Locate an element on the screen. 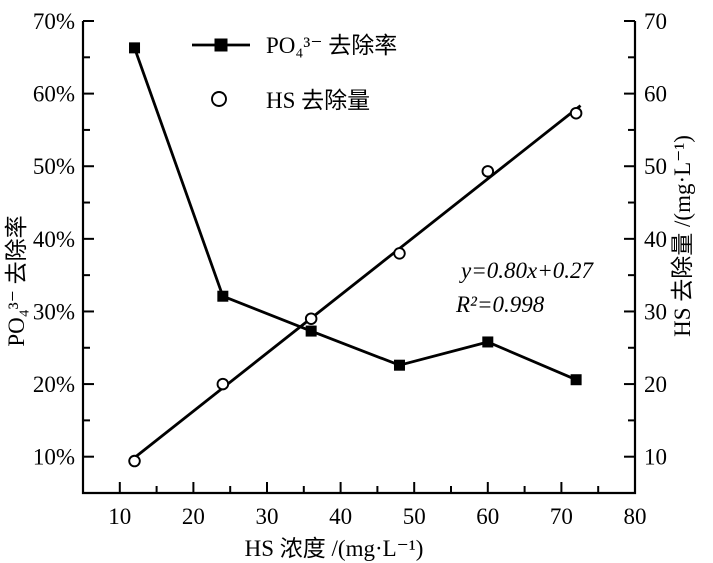 The height and width of the screenshot is (563, 713). x-tick-label: 70 is located at coordinates (561, 516).